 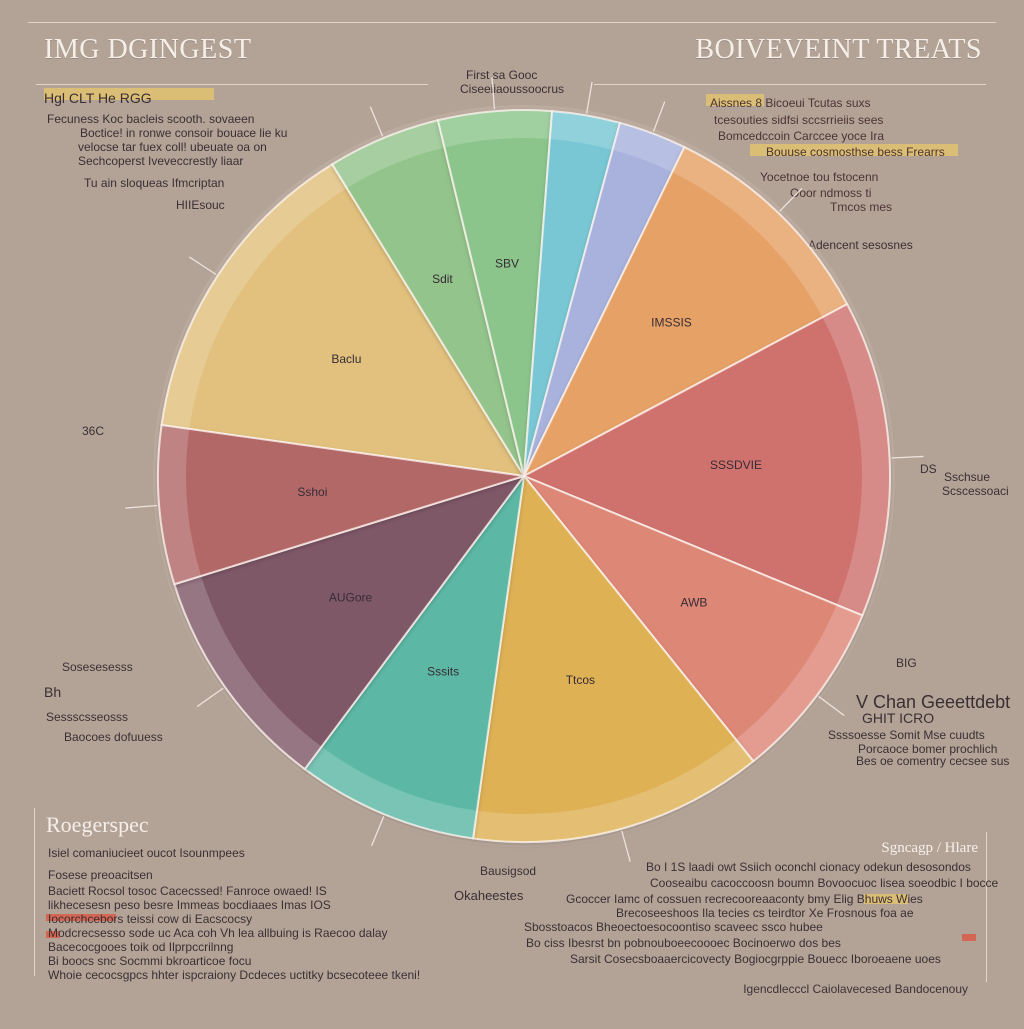 I want to click on pie-slice-label-2: Sdit, so click(x=442, y=279).